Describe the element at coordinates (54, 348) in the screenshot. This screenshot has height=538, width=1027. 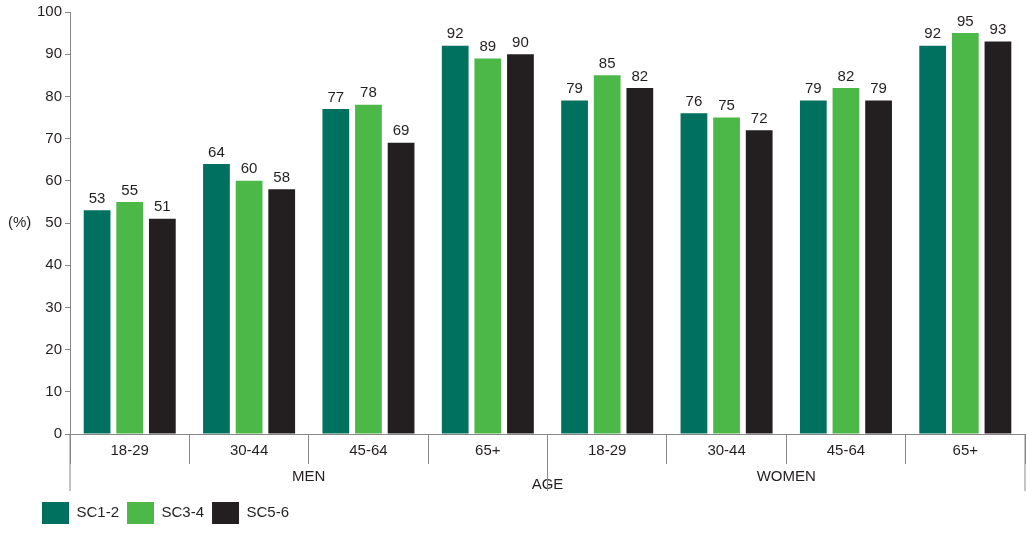
I see `y-tick-label: 20` at that location.